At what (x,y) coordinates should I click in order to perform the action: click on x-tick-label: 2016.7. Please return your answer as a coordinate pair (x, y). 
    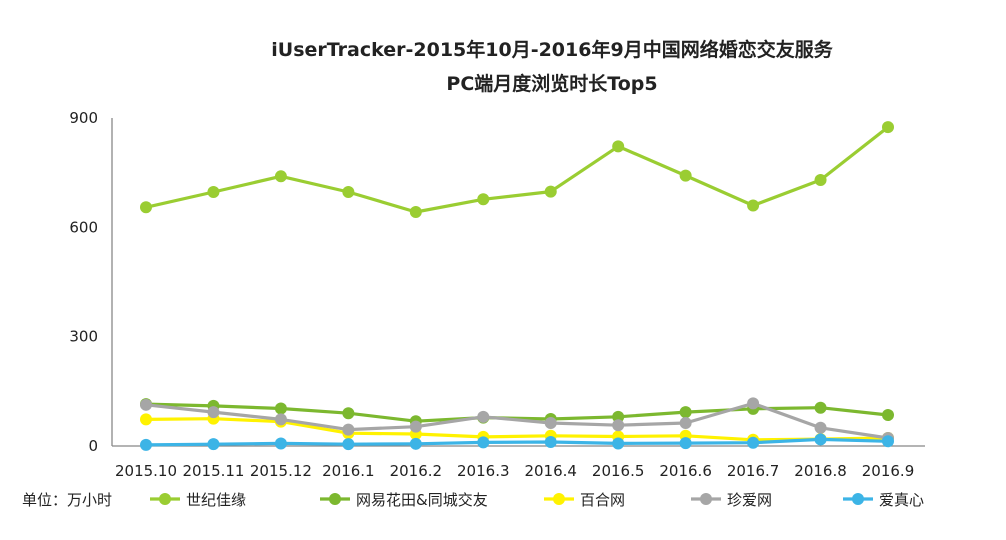
    Looking at the image, I should click on (753, 471).